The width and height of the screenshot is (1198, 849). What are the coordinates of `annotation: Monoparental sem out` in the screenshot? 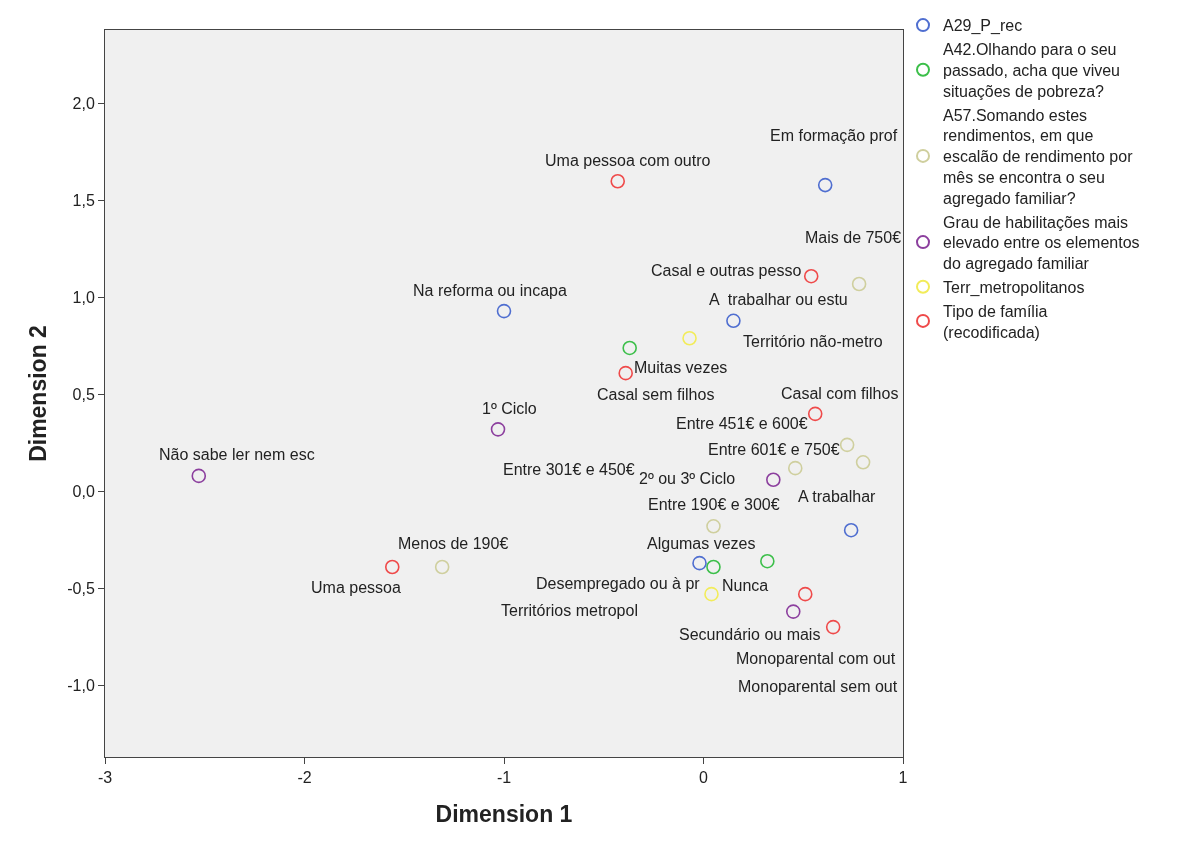 It's located at (818, 686).